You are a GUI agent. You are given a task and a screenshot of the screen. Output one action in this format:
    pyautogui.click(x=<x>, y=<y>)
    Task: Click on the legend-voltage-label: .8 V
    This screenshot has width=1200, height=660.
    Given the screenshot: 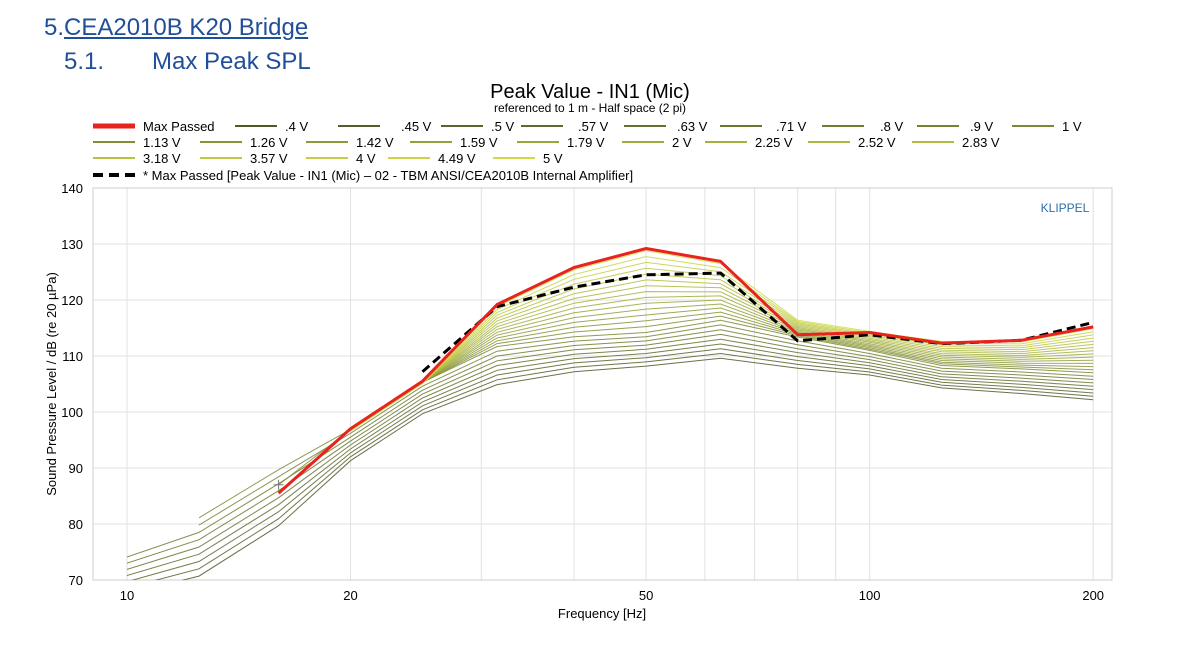 What is the action you would take?
    pyautogui.click(x=891, y=126)
    